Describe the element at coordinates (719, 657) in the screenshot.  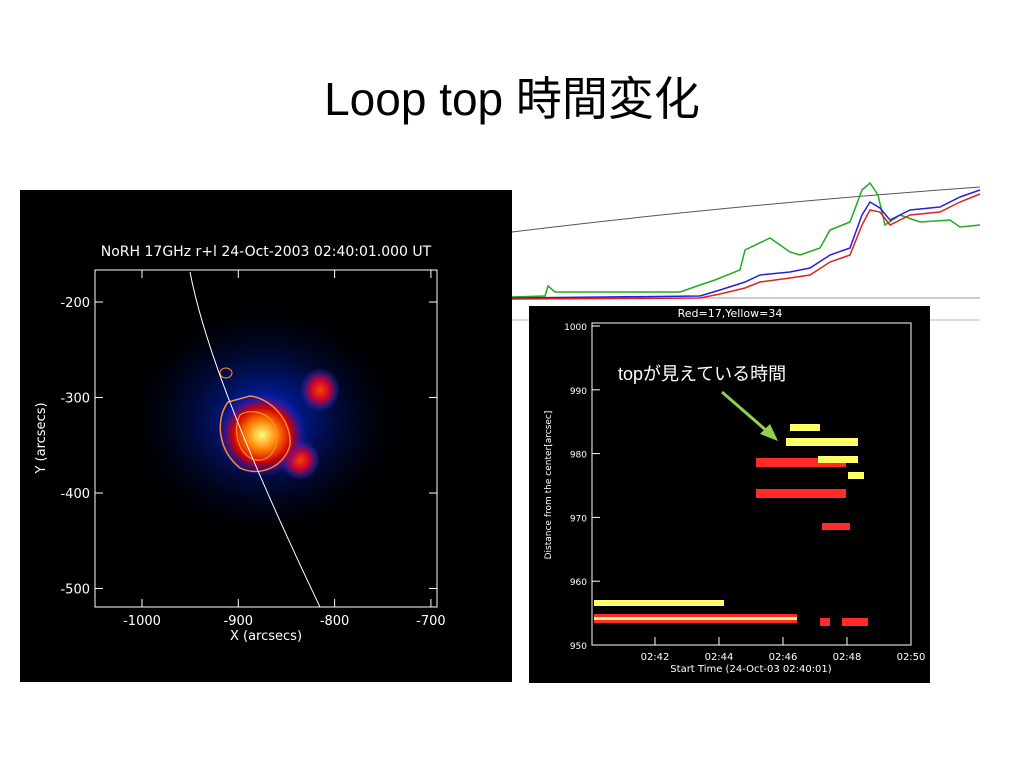
I see `x-tick-label: 02:44` at that location.